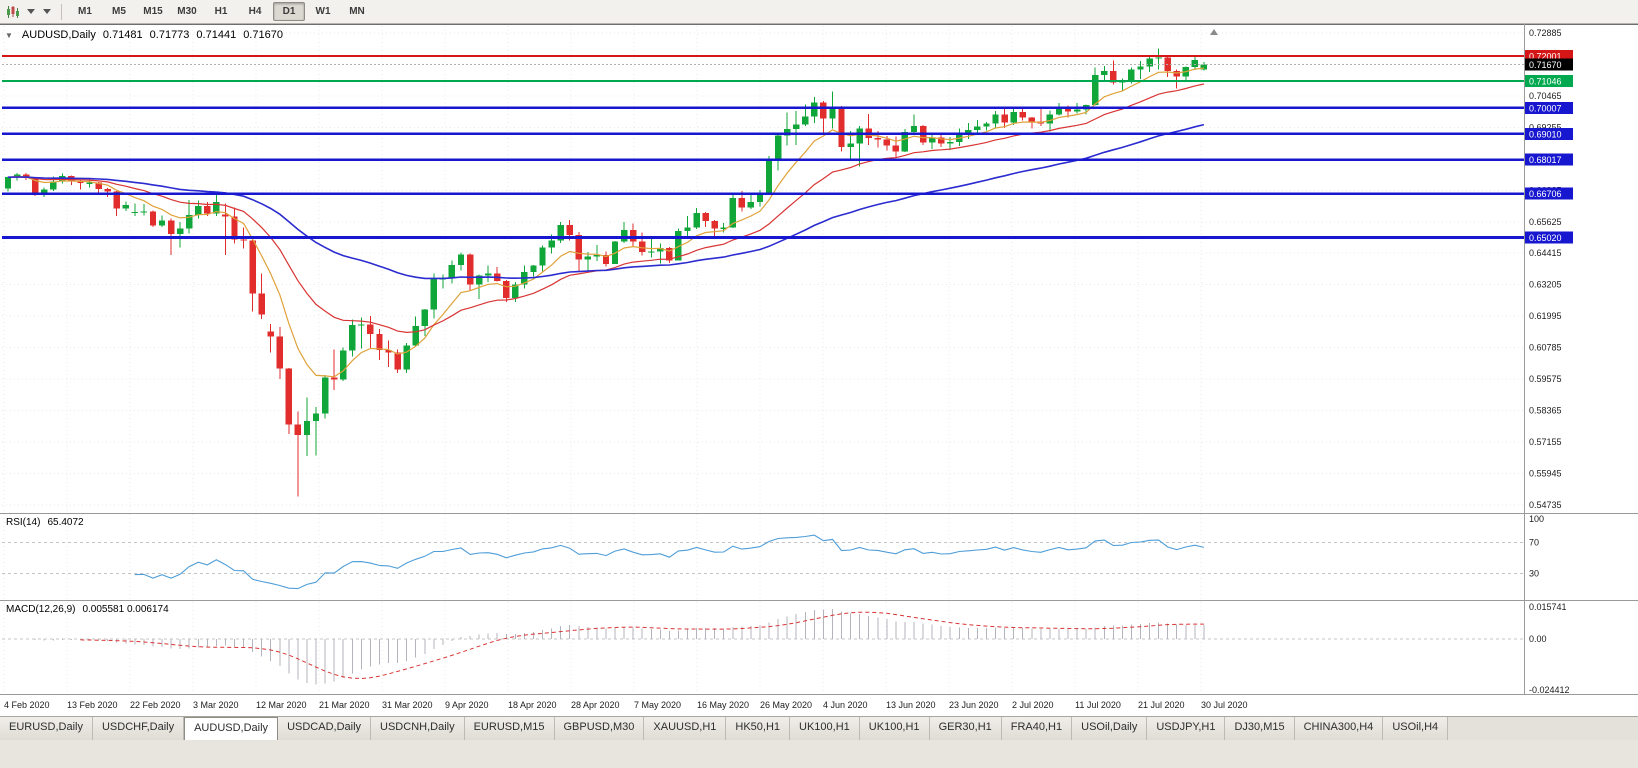 Image resolution: width=1638 pixels, height=768 pixels. What do you see at coordinates (187, 11) in the screenshot?
I see `timeframe-button-m30: M30` at bounding box center [187, 11].